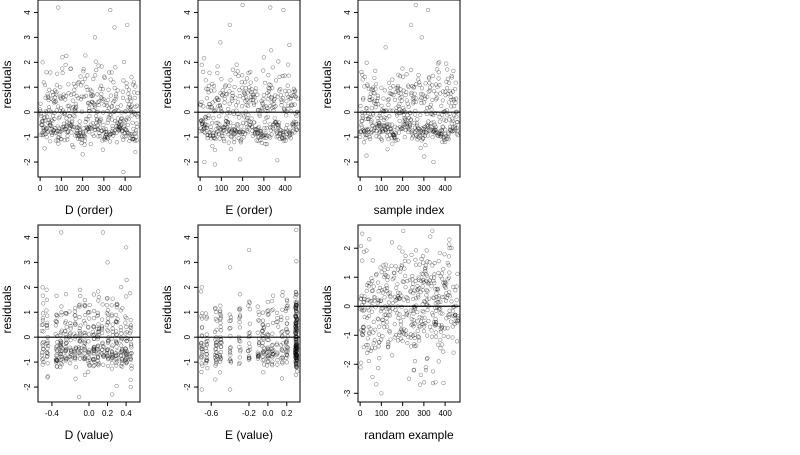  I want to click on y-tick-label: 1, so click(347, 86).